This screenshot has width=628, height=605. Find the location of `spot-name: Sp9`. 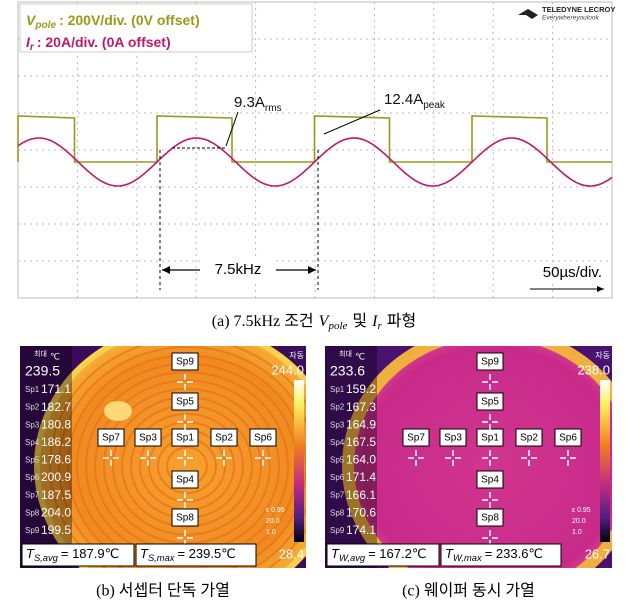

spot-name: Sp9 is located at coordinates (32, 530).